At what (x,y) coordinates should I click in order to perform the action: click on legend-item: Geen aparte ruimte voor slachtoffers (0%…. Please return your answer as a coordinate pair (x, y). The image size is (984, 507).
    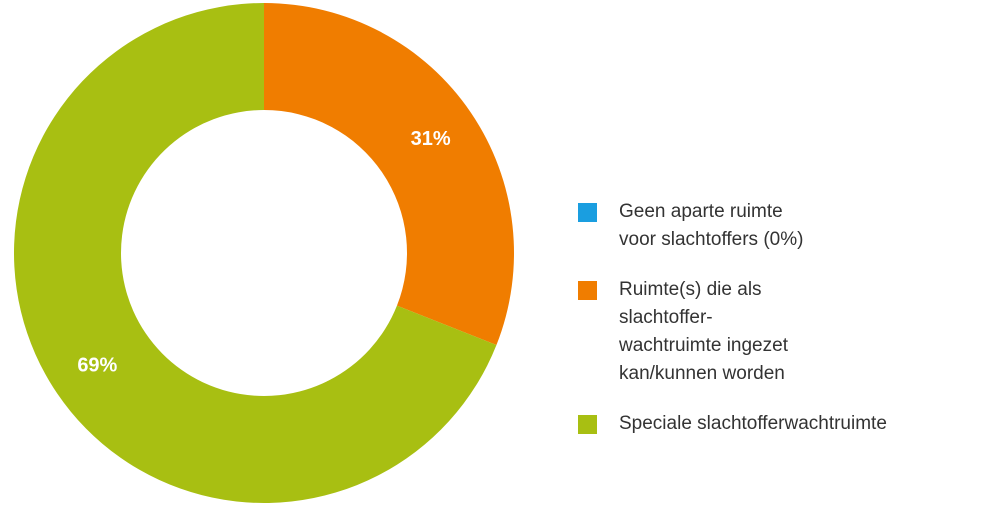
    Looking at the image, I should click on (696, 226).